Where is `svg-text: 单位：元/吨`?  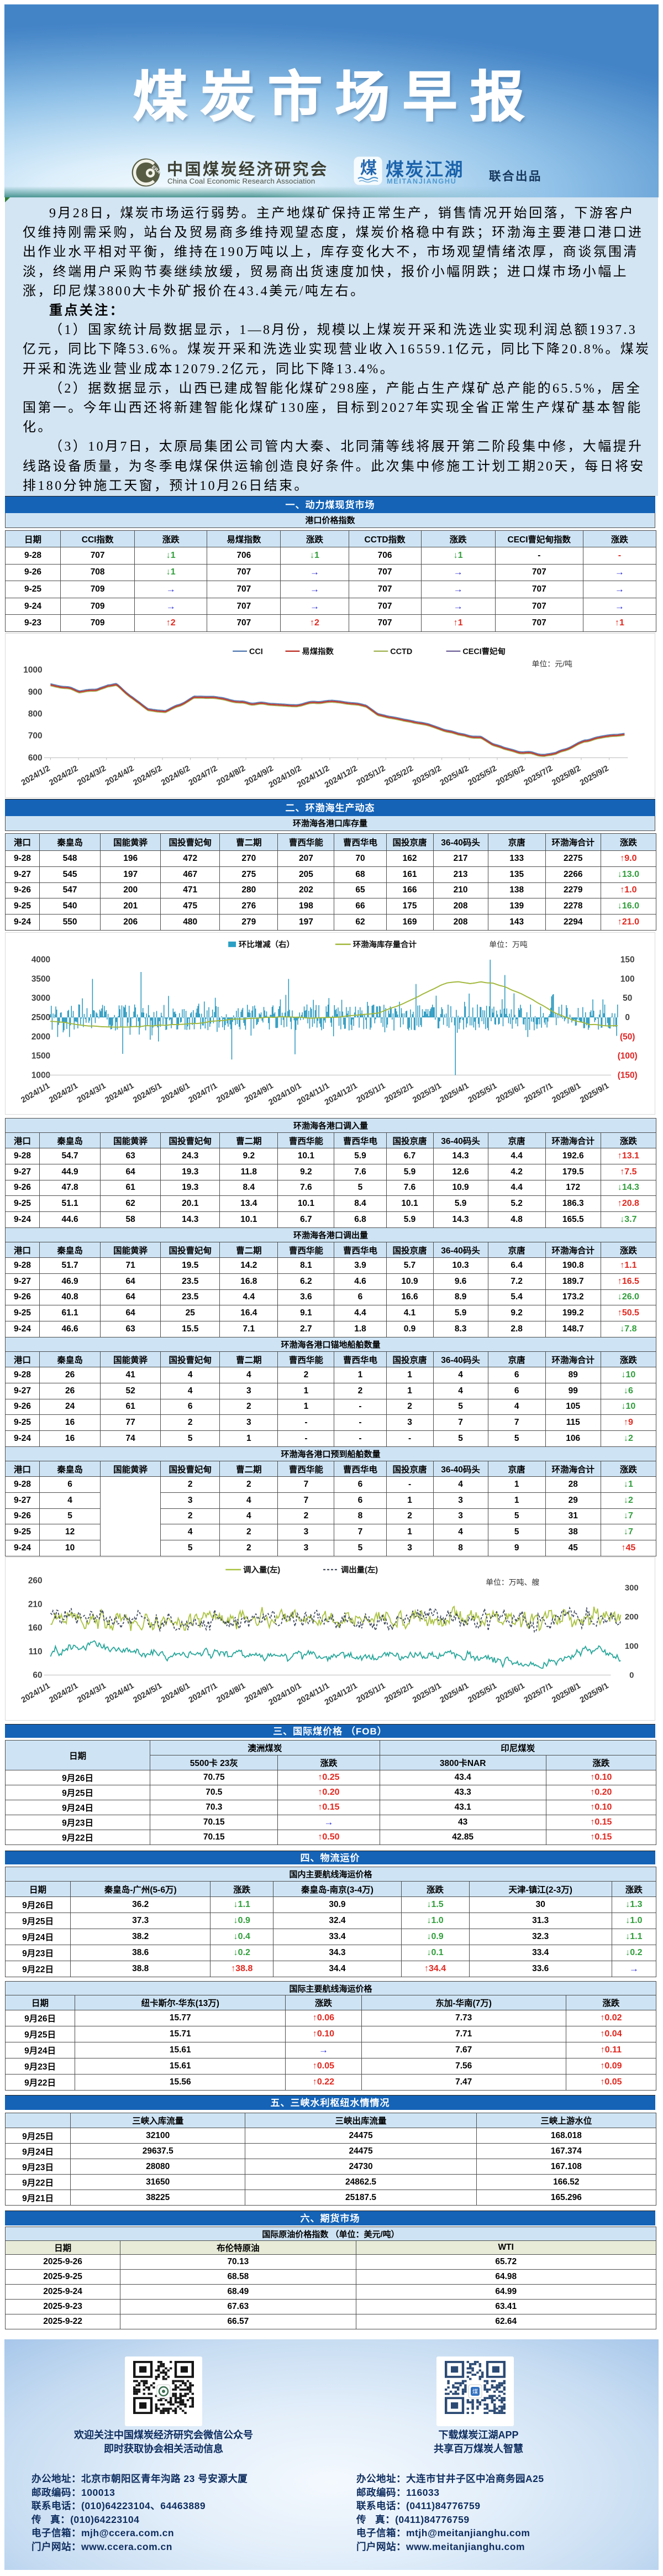
svg-text: 单位：元/吨 is located at coordinates (552, 664).